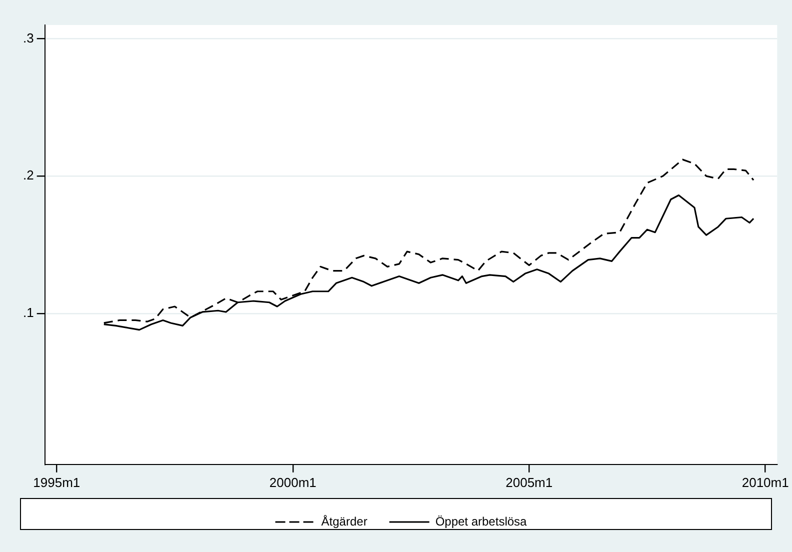  Describe the element at coordinates (28, 312) in the screenshot. I see `y-tick-label: .1` at that location.